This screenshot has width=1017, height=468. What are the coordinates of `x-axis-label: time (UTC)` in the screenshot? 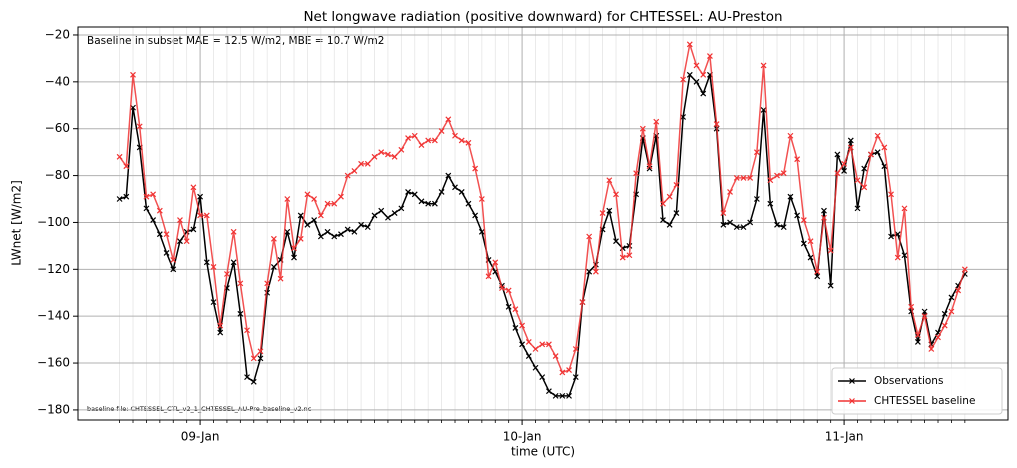 It's located at (543, 452).